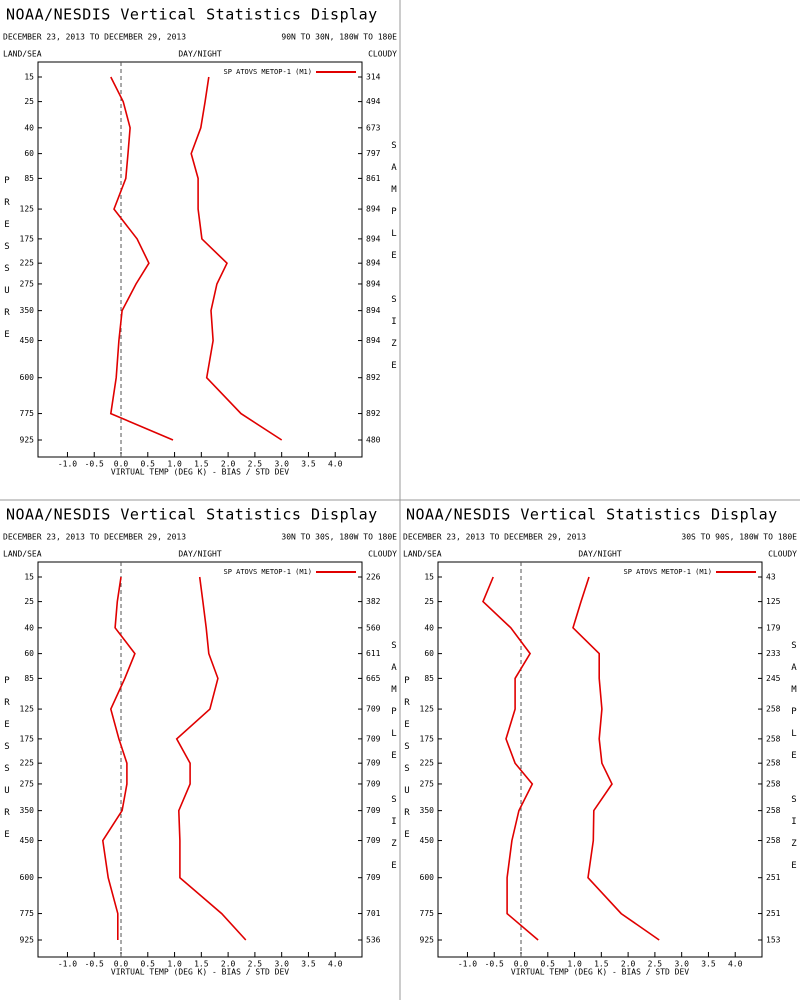 This screenshot has height=1000, width=800. I want to click on sample-size-label: 665, so click(373, 678).